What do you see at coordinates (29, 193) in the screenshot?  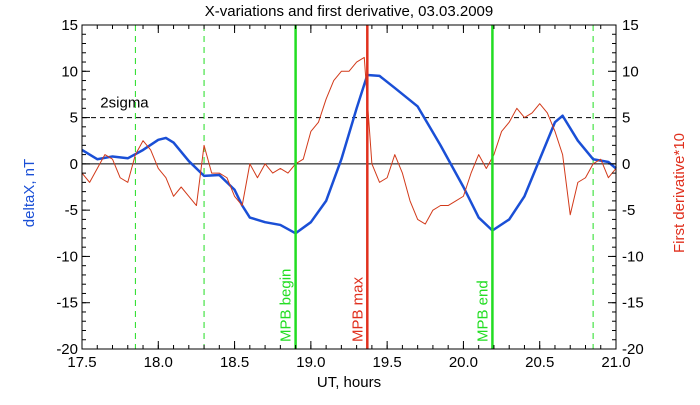 I see `y-axis-label-left: deltaX, nT` at bounding box center [29, 193].